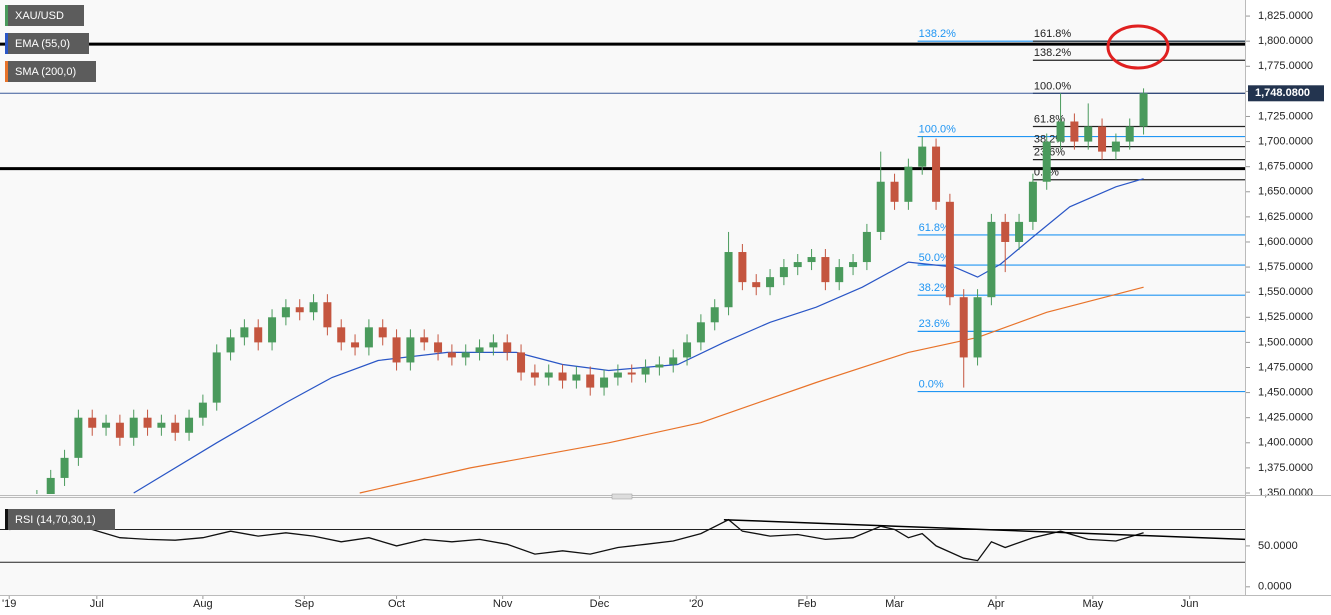 The height and width of the screenshot is (615, 1331). What do you see at coordinates (1285, 242) in the screenshot?
I see `y-tick-label: 1,600.0000` at bounding box center [1285, 242].